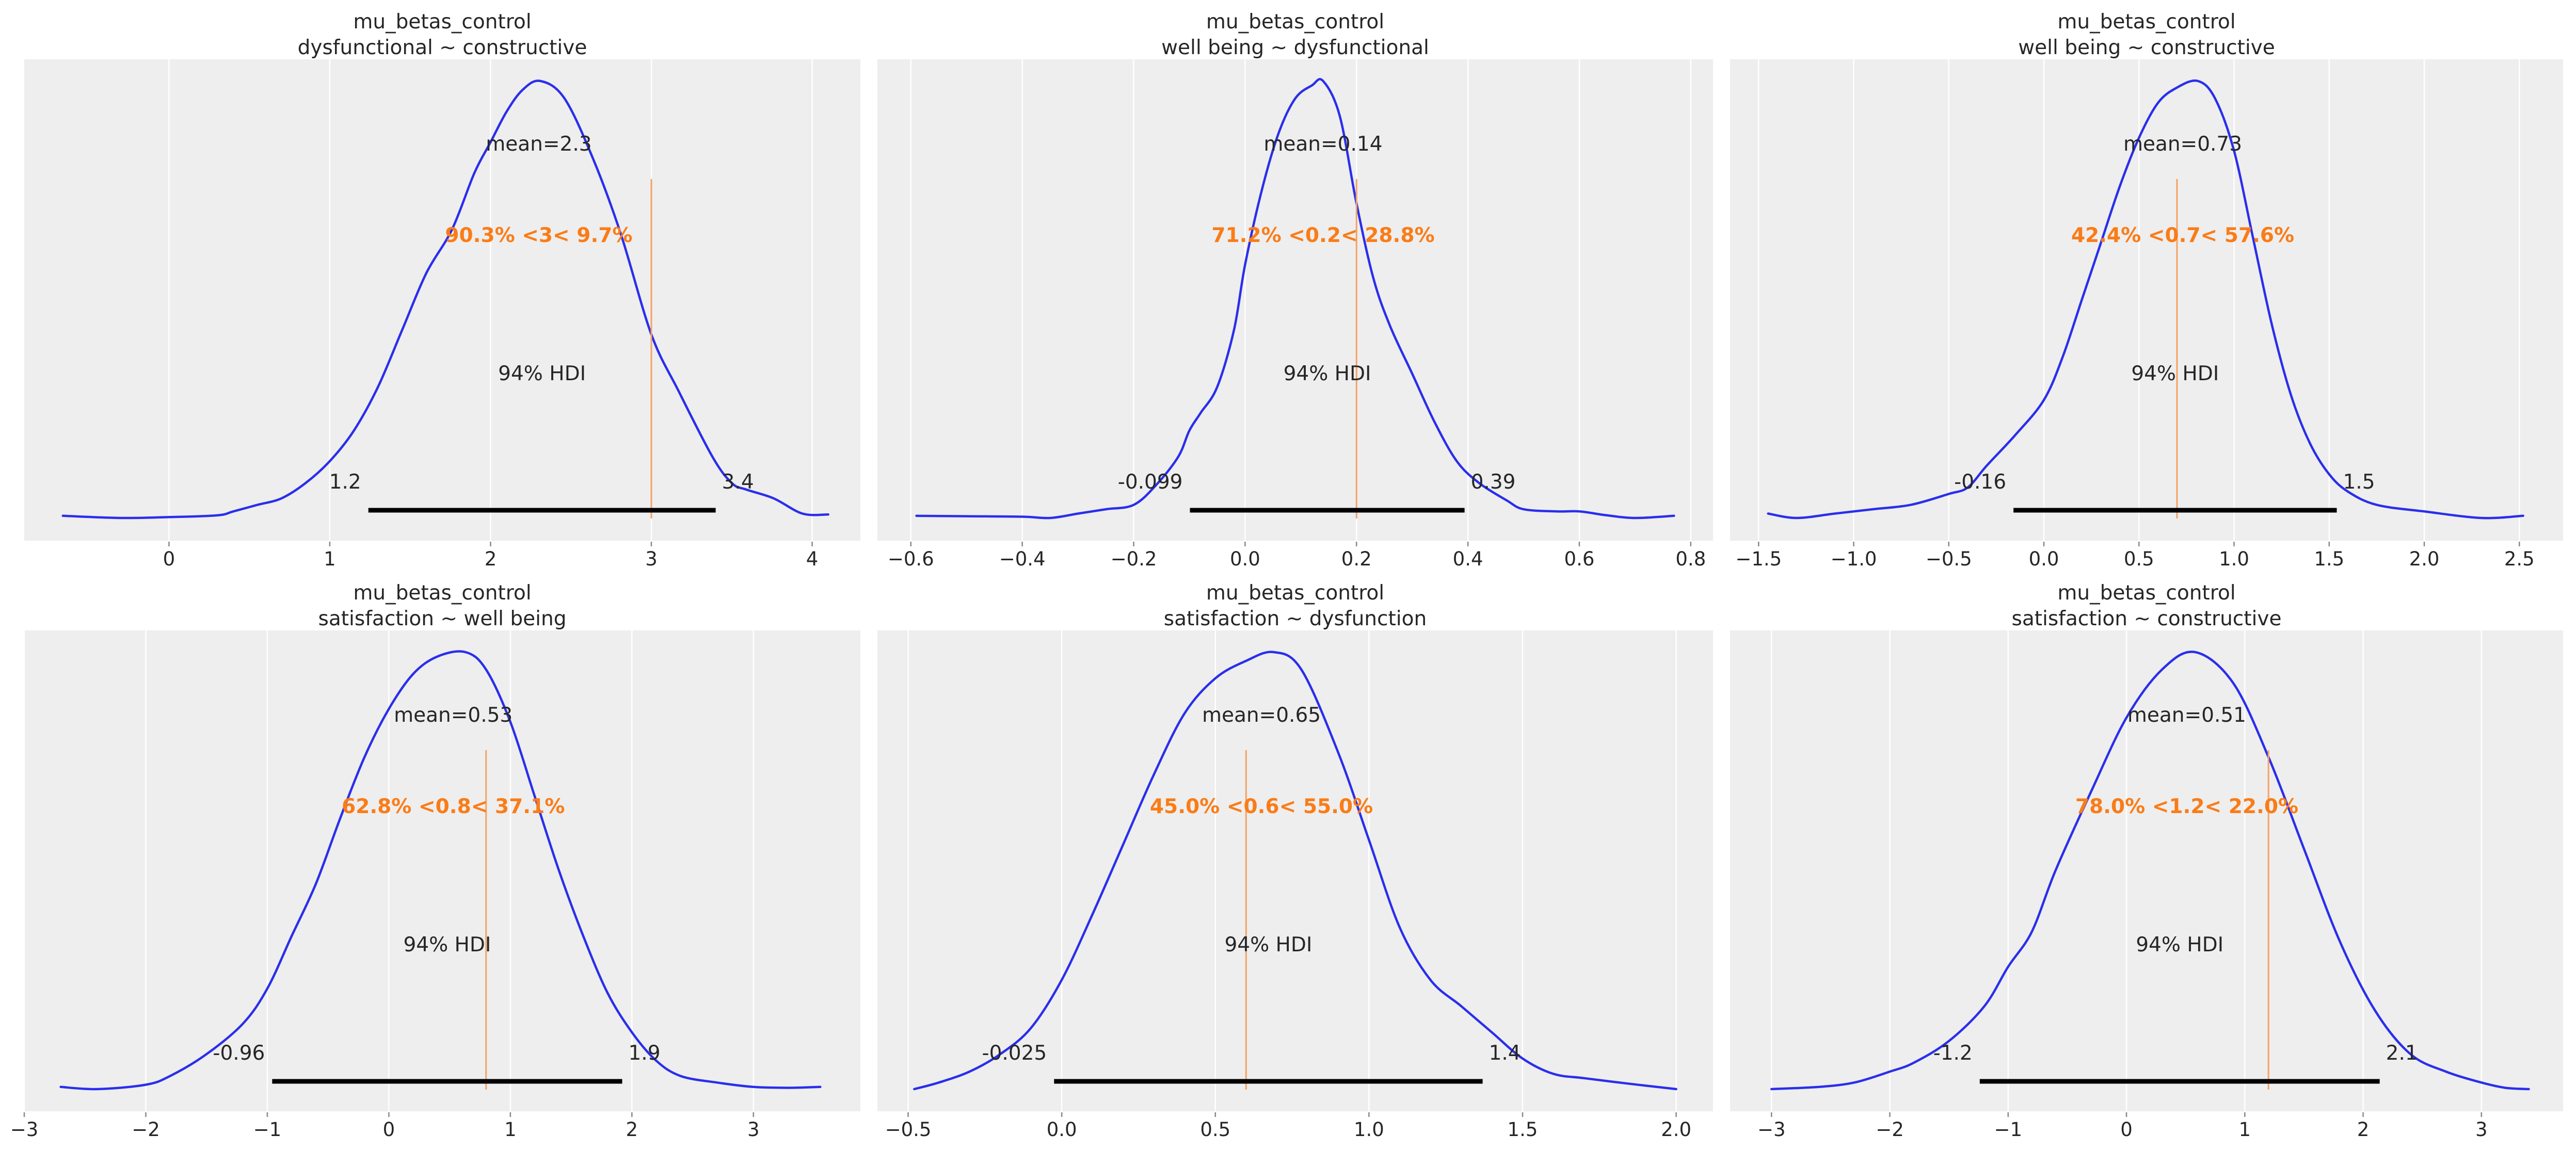 The height and width of the screenshot is (1151, 2576). I want to click on hdi-upper-label: 1.9, so click(644, 1053).